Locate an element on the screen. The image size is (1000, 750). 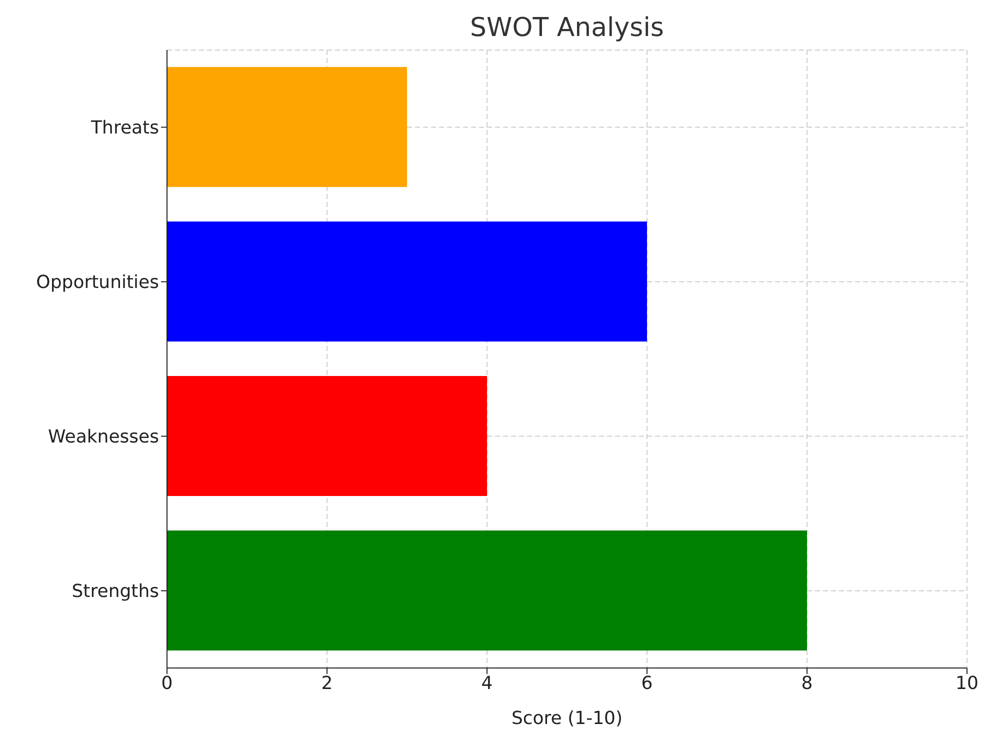
y-tick-label: Threats is located at coordinates (124, 128).